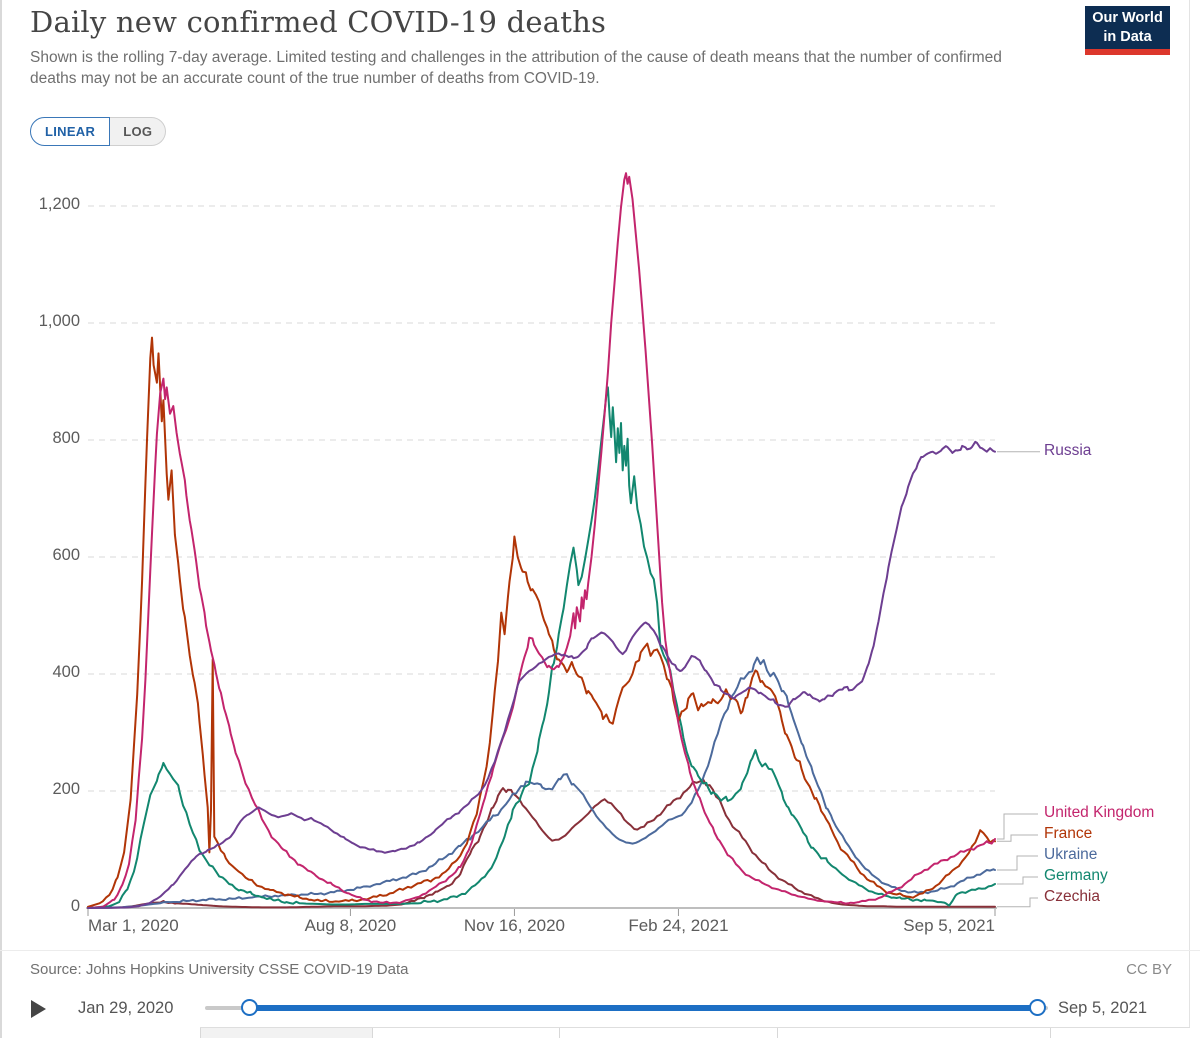 This screenshot has width=1200, height=1038. Describe the element at coordinates (126, 1008) in the screenshot. I see `timeline-start-date: Jan 29, 2020` at that location.